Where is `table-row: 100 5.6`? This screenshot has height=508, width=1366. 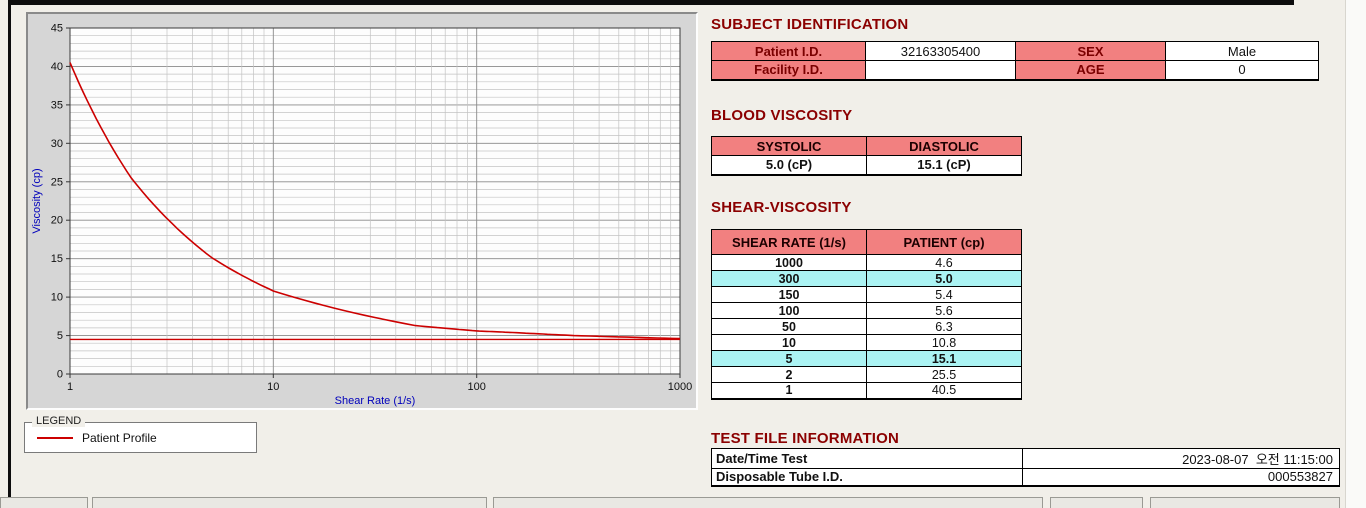
table-row: 100 5.6 is located at coordinates (866, 310).